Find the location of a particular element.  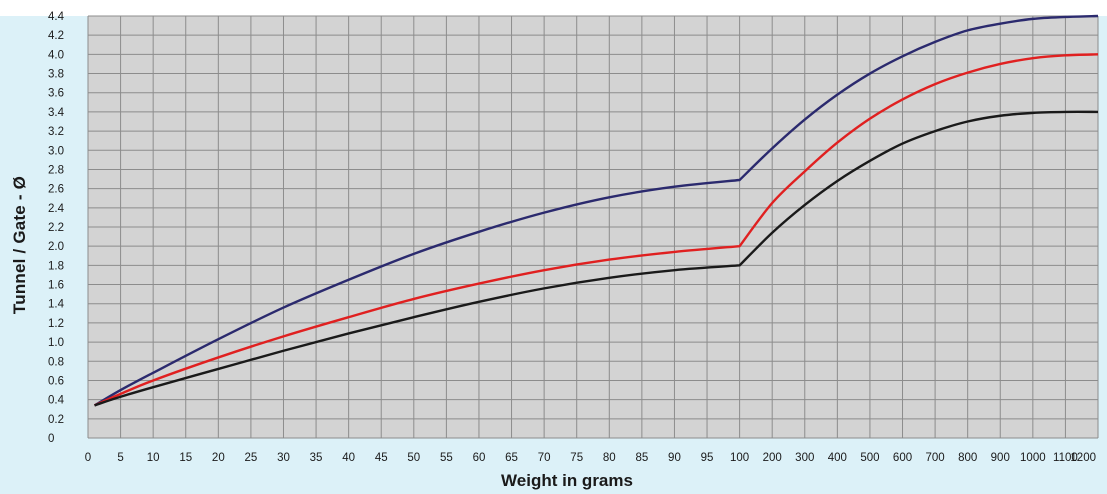

y-tick-label: 0.6 is located at coordinates (56, 381).